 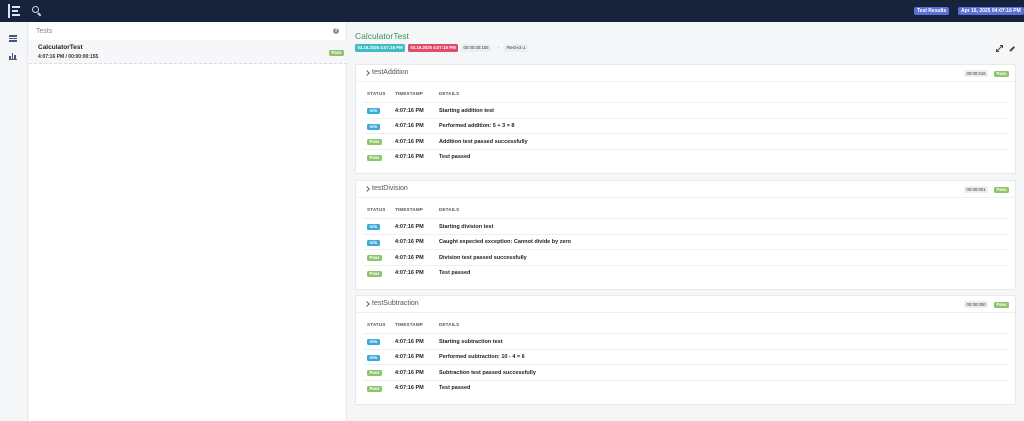 What do you see at coordinates (433, 48) in the screenshot?
I see `end-time-badge: 04.16.2025 4:07:16 PM` at bounding box center [433, 48].